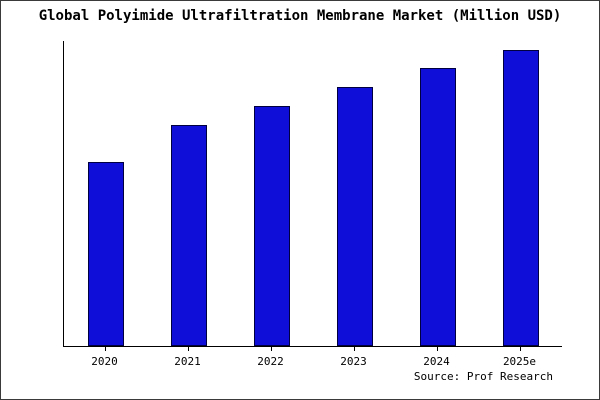 Image resolution: width=600 pixels, height=400 pixels. I want to click on bar-slot-2024, so click(437, 193).